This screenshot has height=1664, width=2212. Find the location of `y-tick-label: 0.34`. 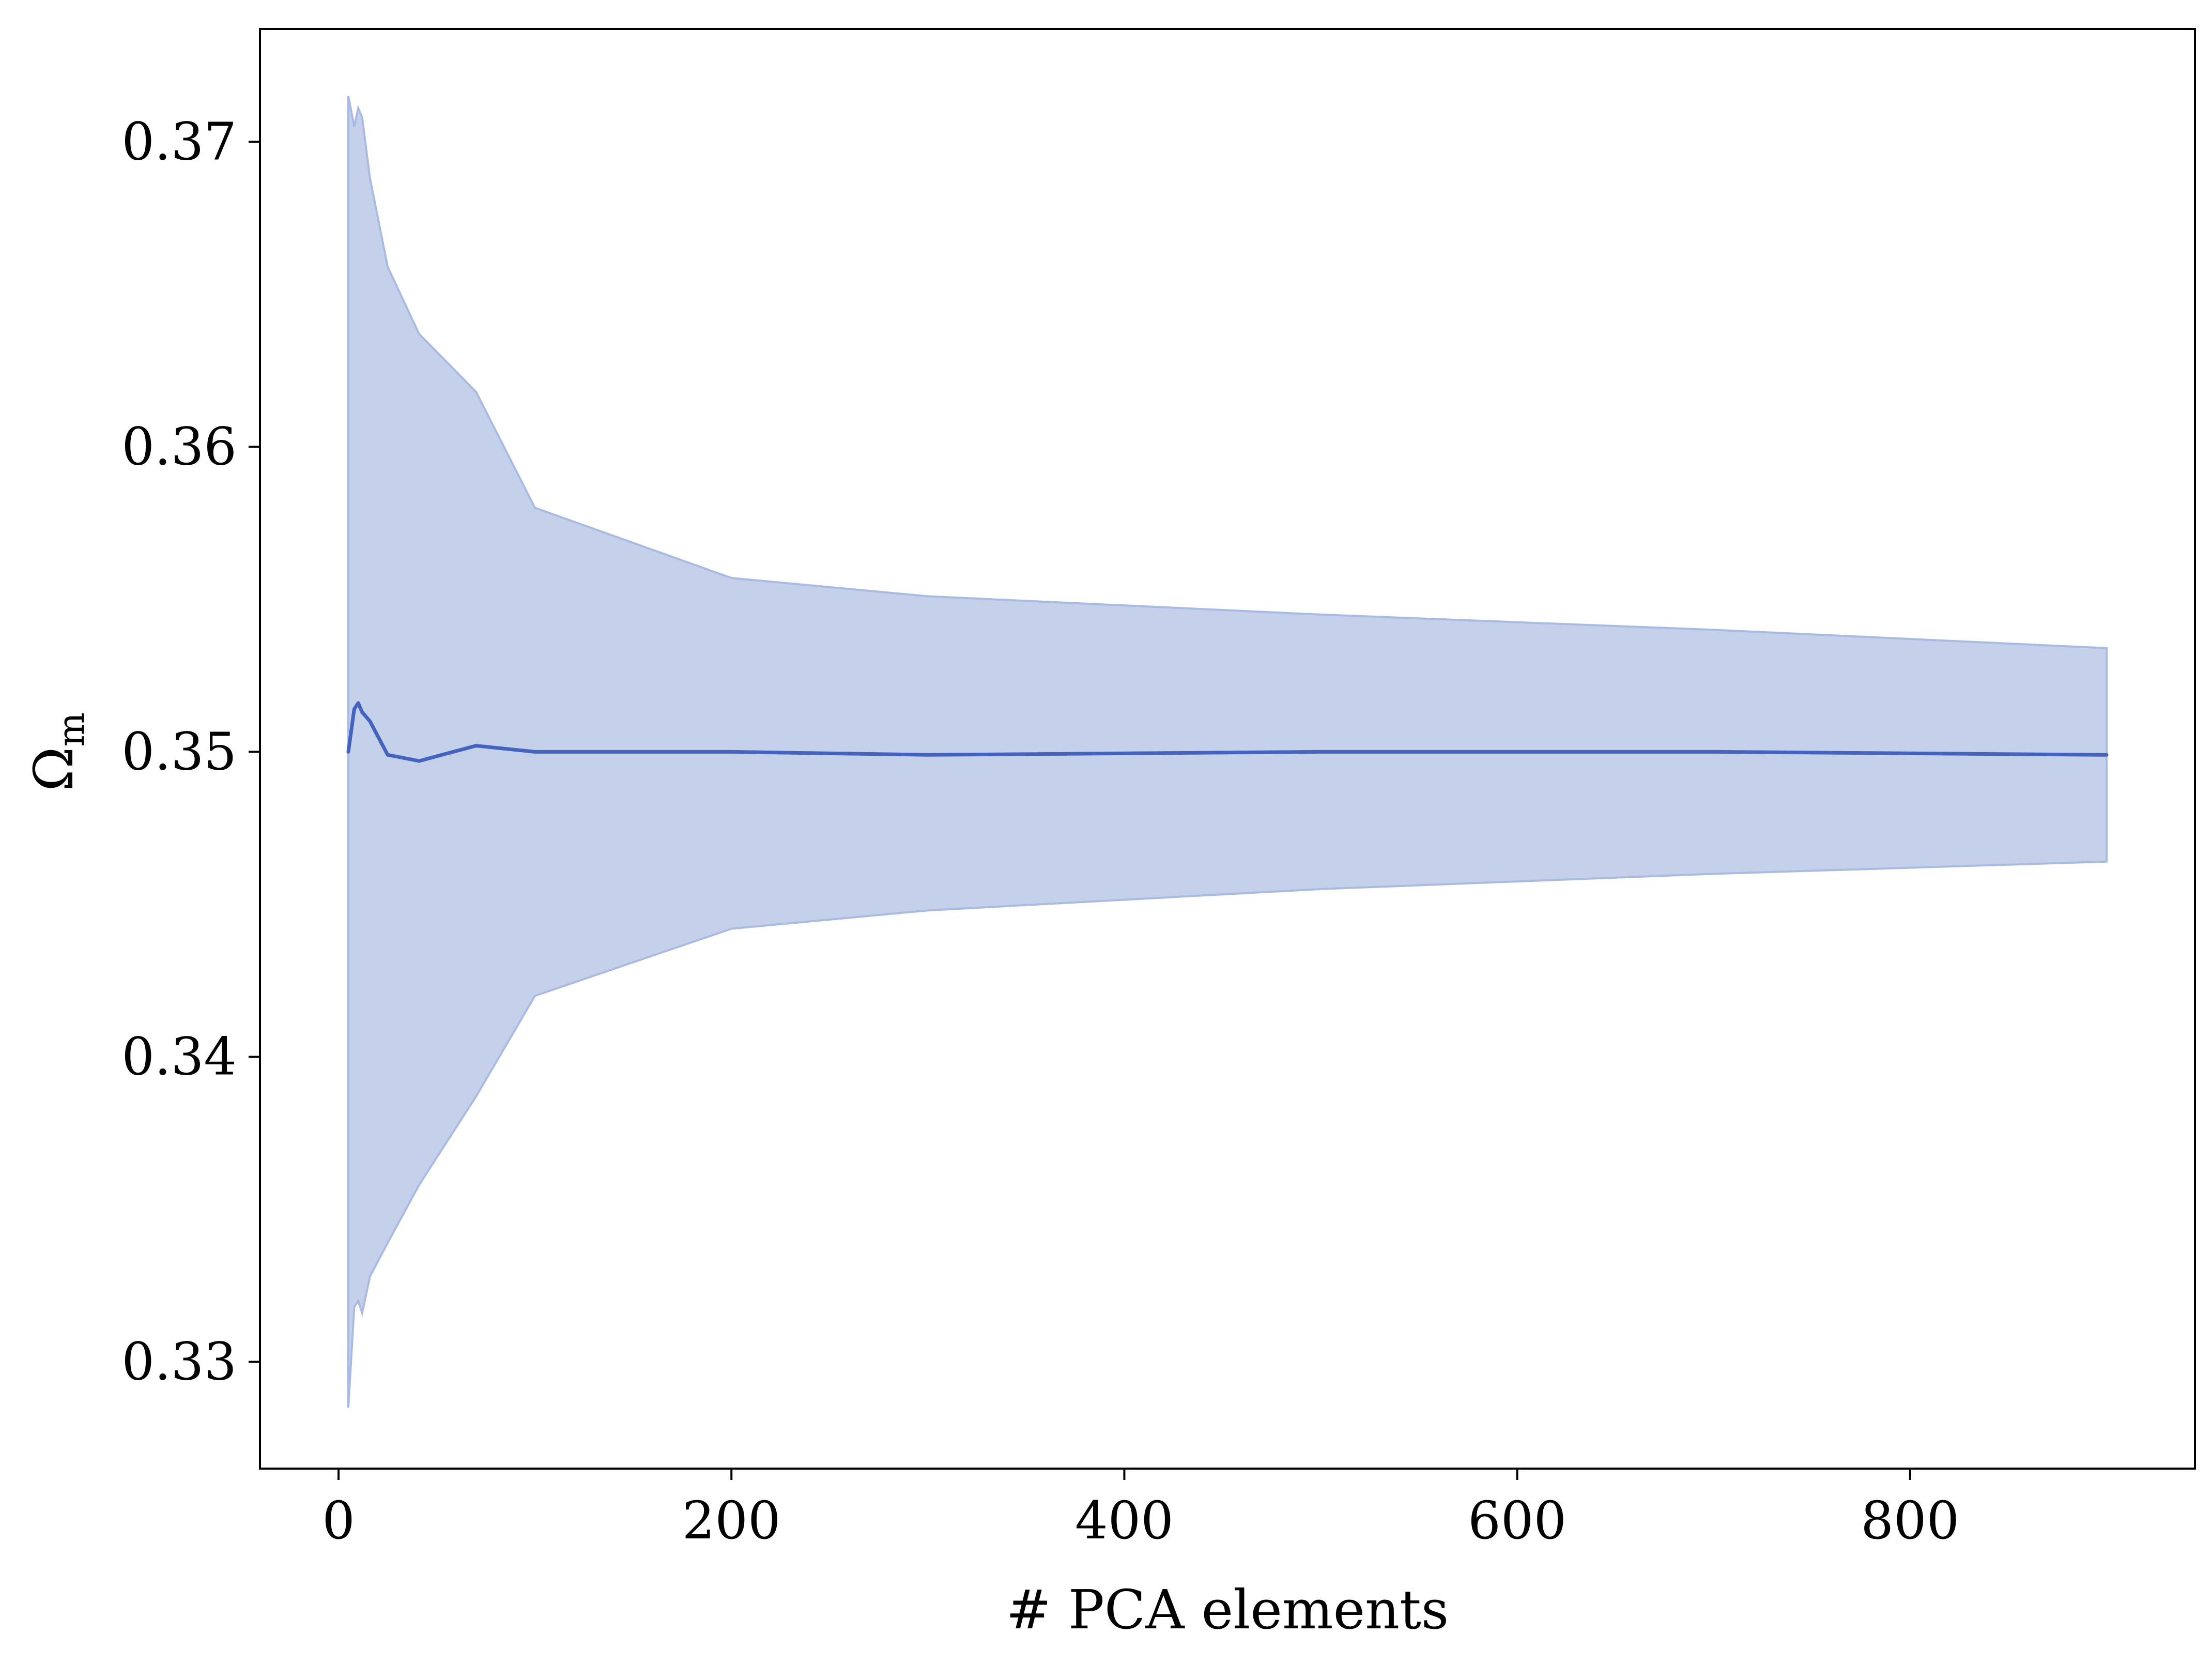

y-tick-label: 0.34 is located at coordinates (179, 1056).